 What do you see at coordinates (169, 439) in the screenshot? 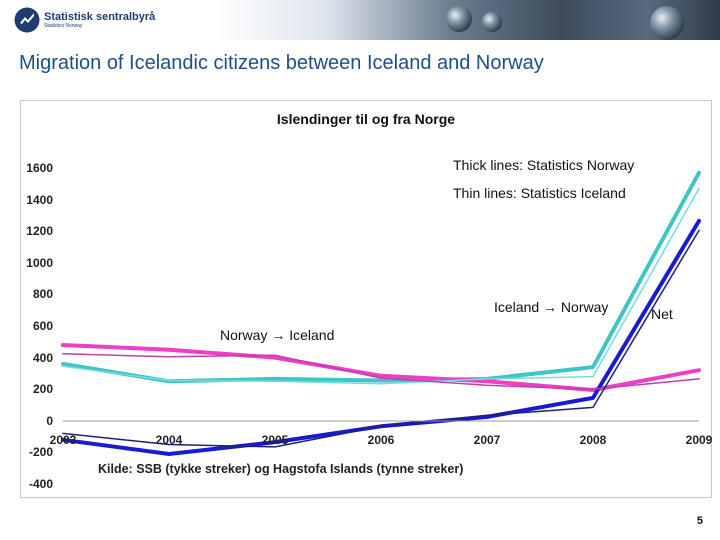
I see `x-tick-label: 2004` at bounding box center [169, 439].